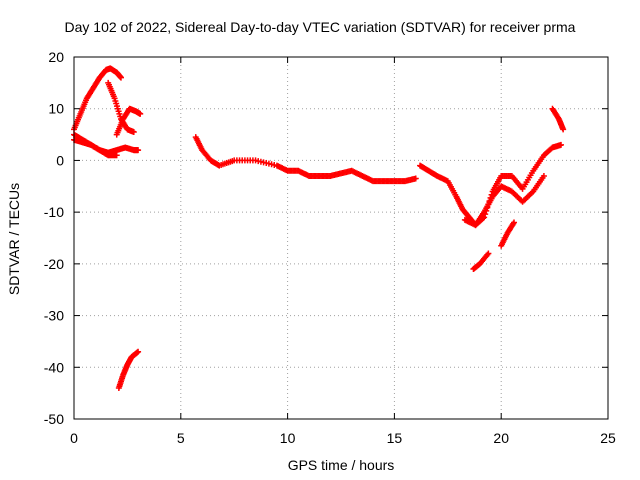 This screenshot has height=480, width=640. Describe the element at coordinates (14, 239) in the screenshot. I see `y-axis-label: SDTVAR / TECUs` at that location.